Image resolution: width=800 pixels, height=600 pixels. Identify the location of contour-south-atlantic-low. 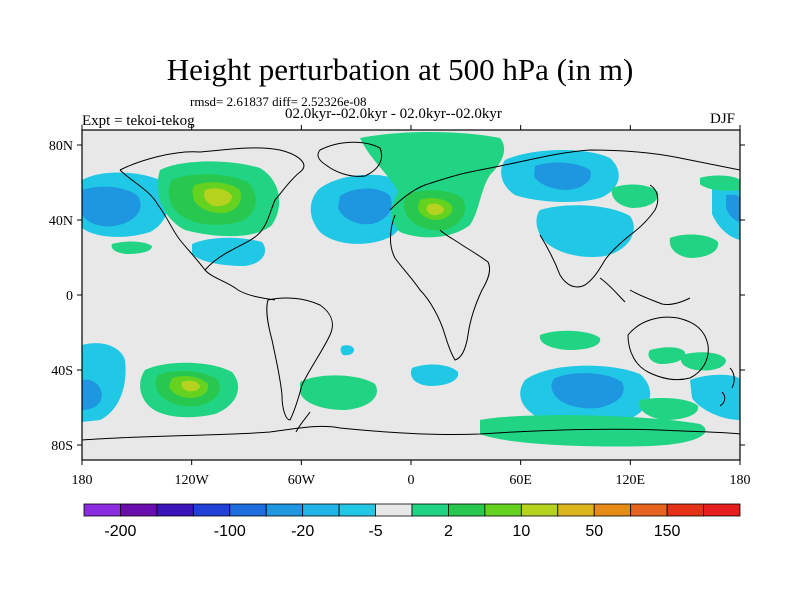
(434, 375).